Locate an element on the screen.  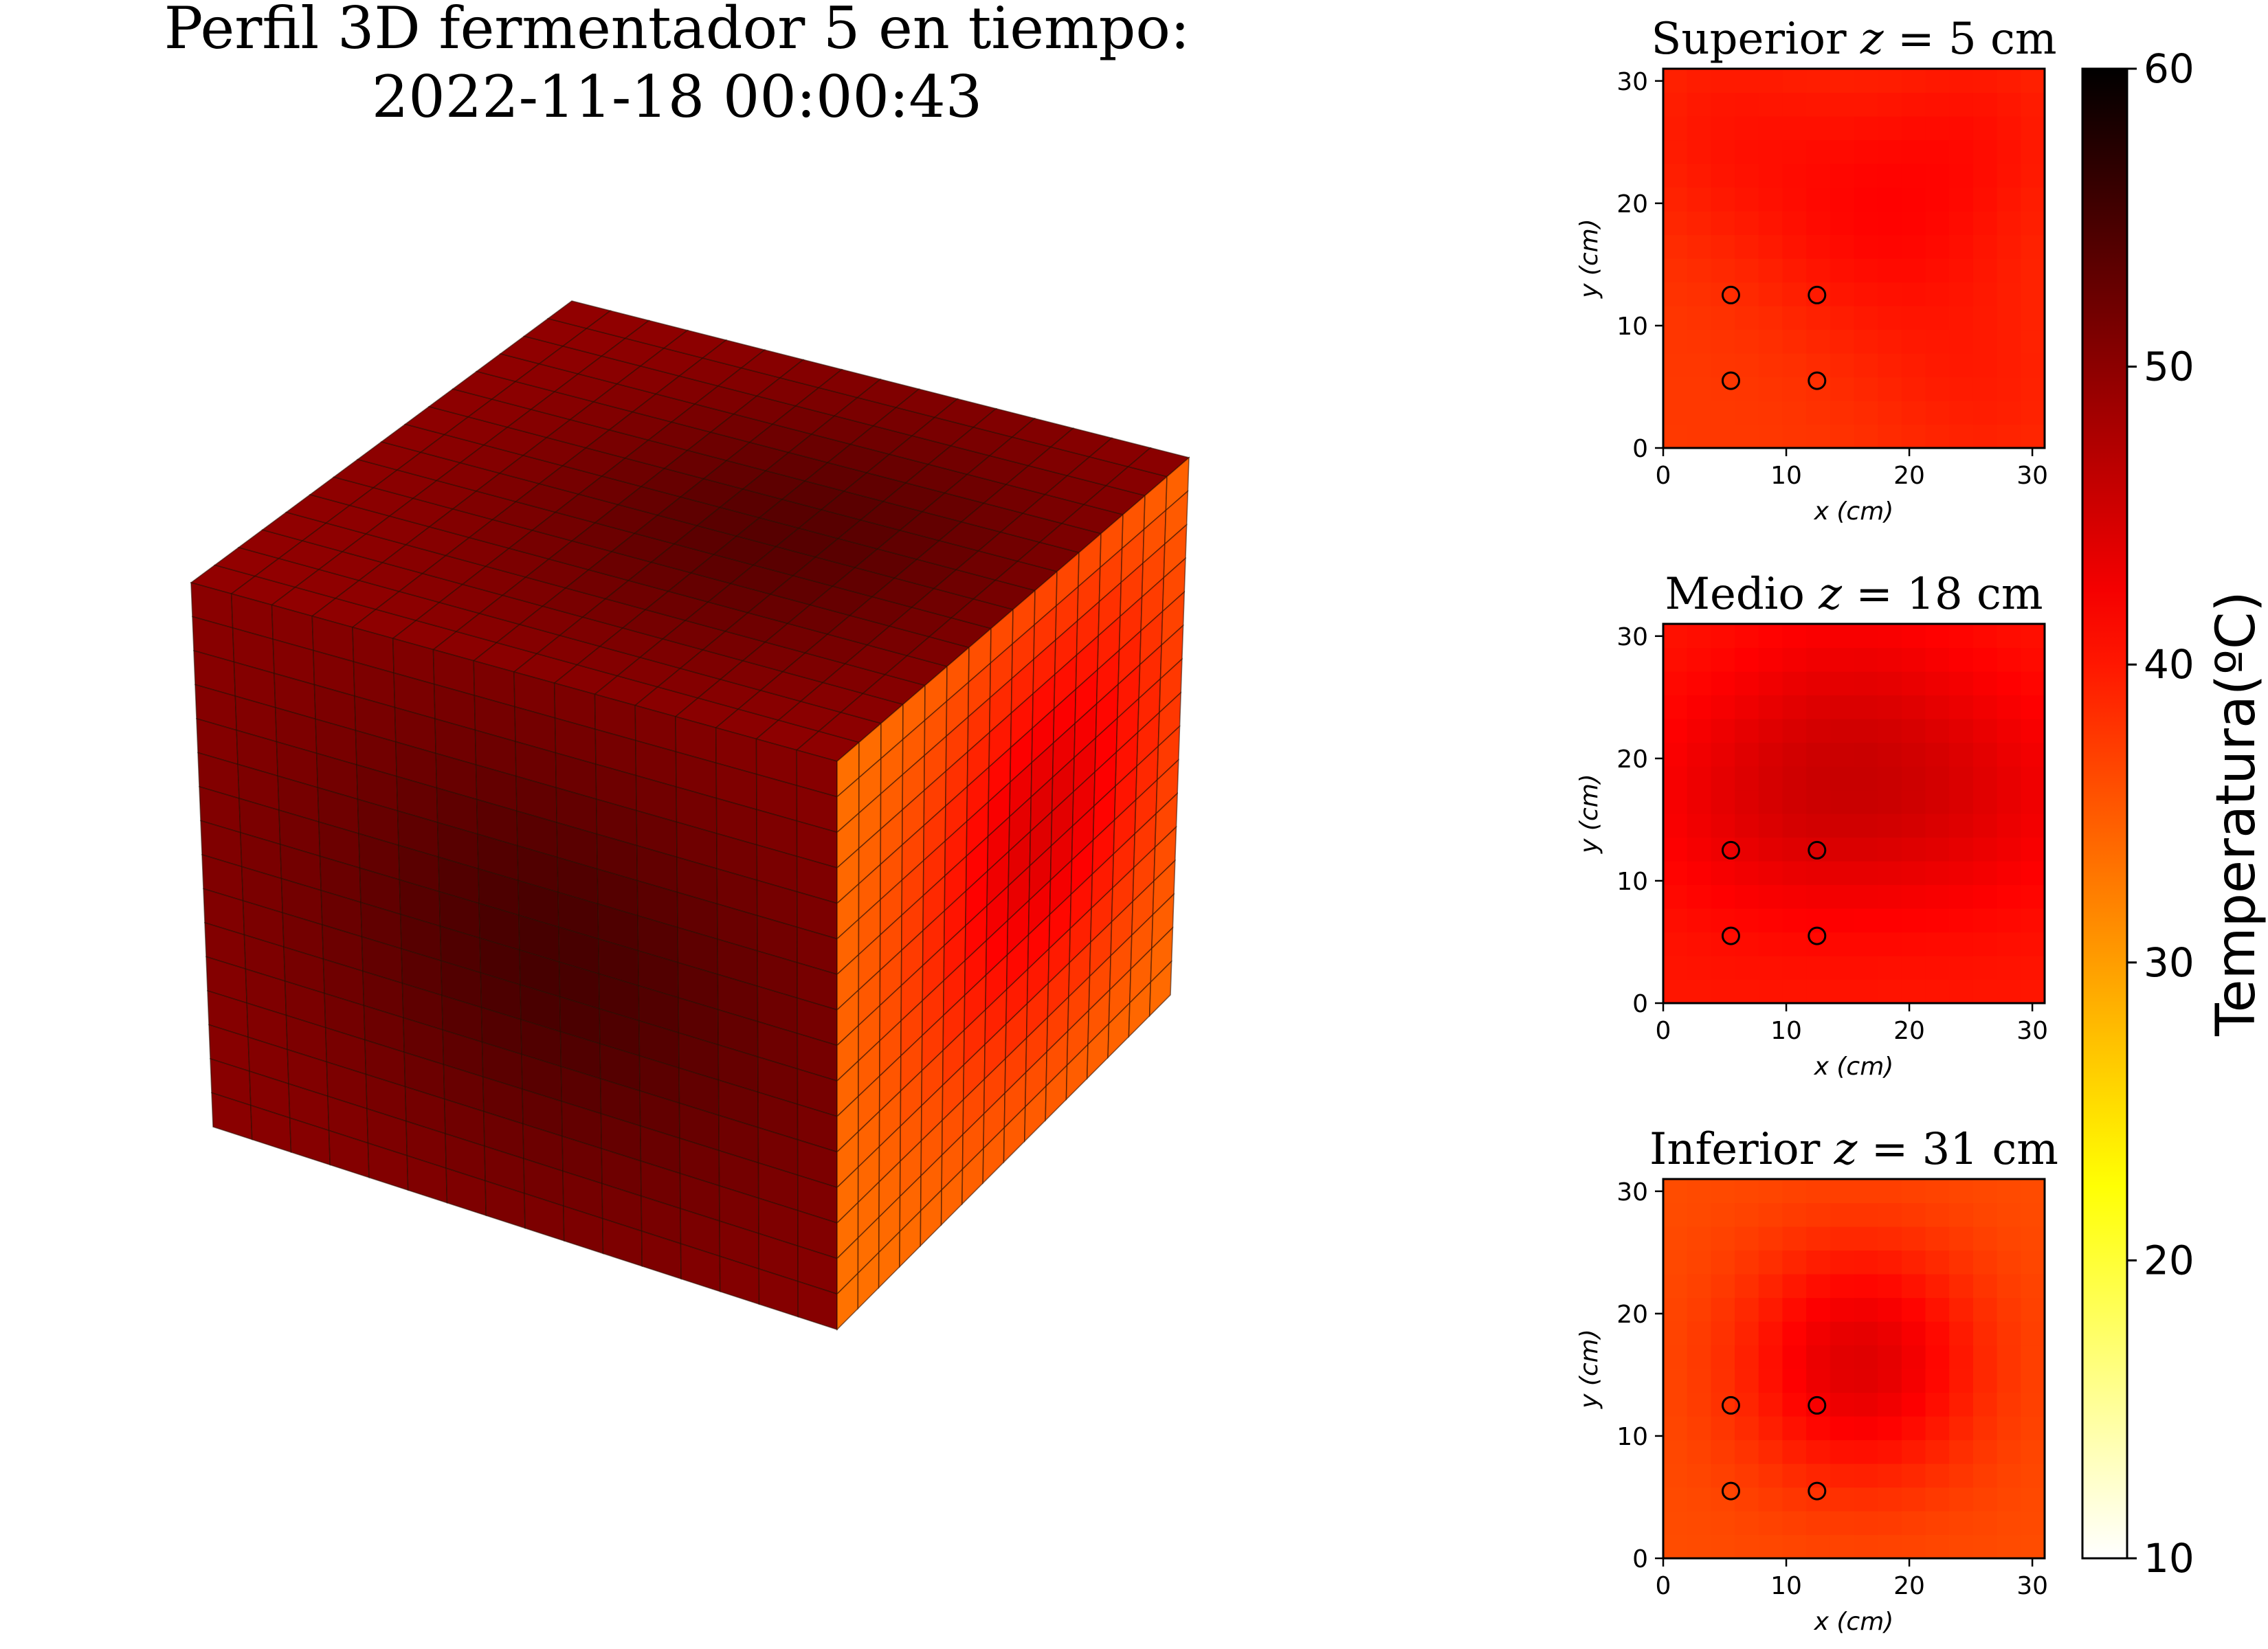
sensor-marker is located at coordinates (1730, 850).